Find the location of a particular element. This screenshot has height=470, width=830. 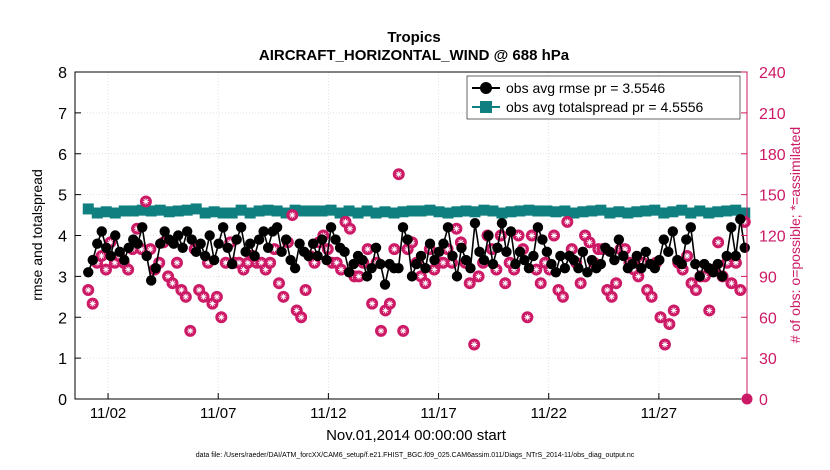

y-tick-label-right: 30 is located at coordinates (768, 359).